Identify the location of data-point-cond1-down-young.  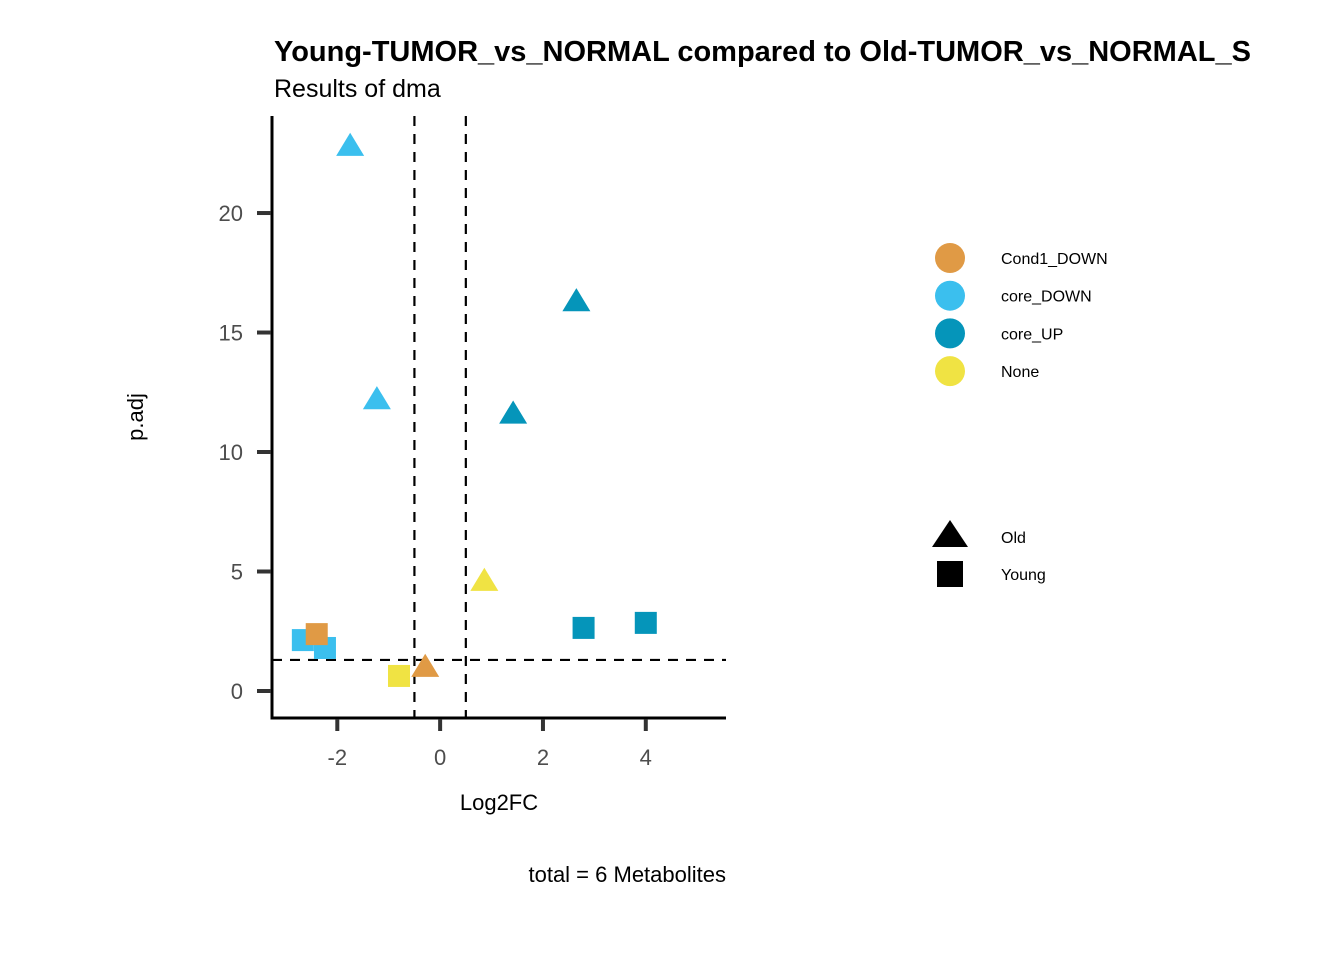
(316, 634).